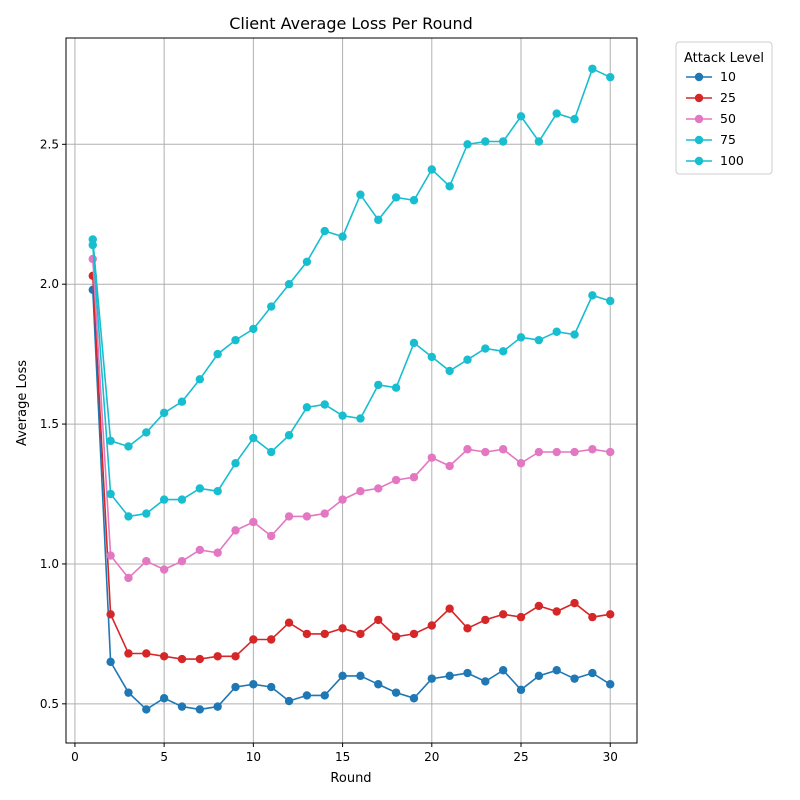 Image resolution: width=800 pixels, height=800 pixels. Describe the element at coordinates (520, 757) in the screenshot. I see `x-tick-label: 25` at that location.